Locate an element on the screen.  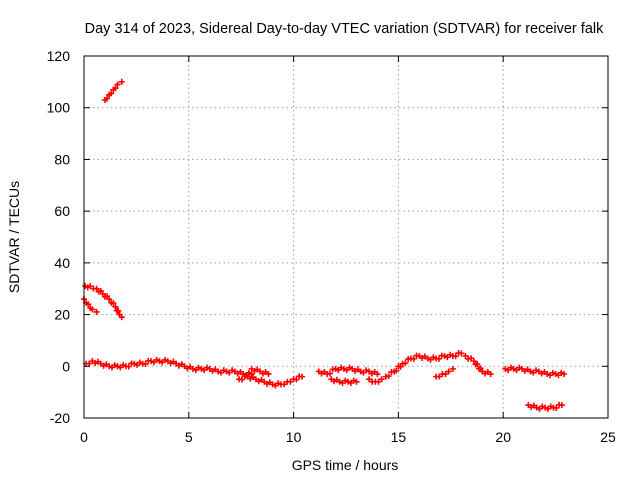
y-tick-label: 60 is located at coordinates (62, 211).